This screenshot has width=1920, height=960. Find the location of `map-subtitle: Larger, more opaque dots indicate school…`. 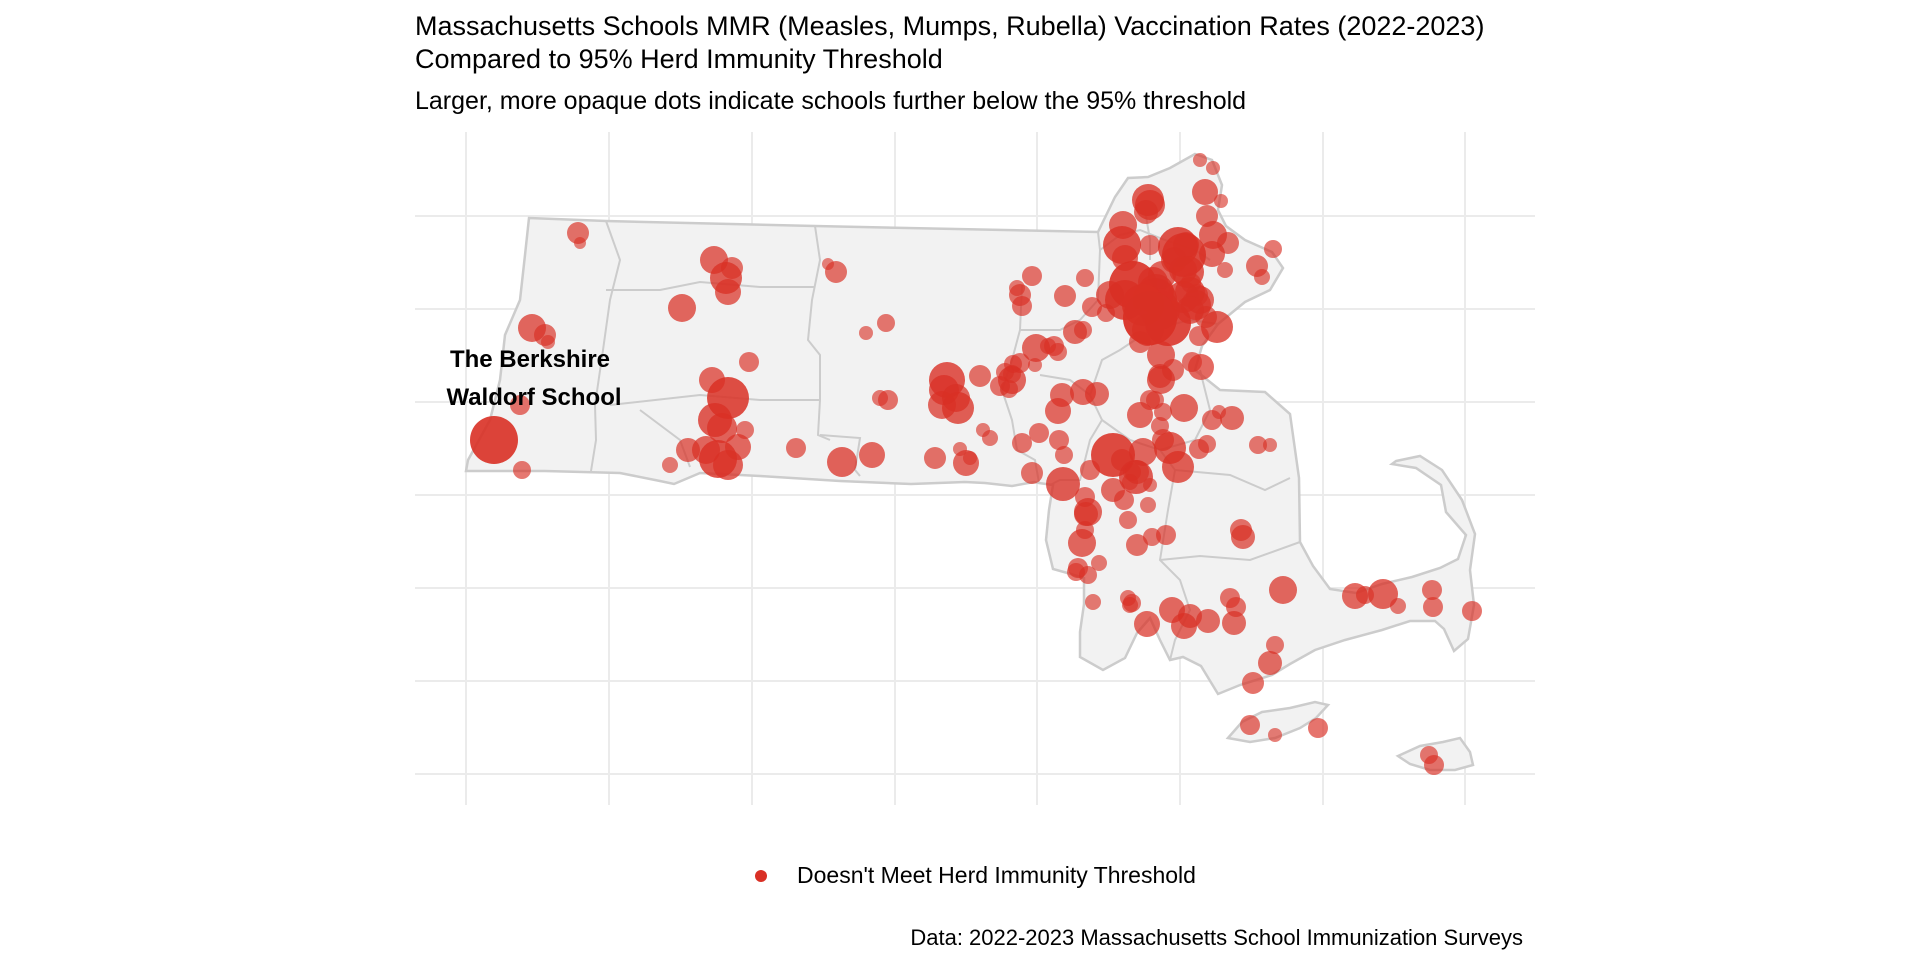

map-subtitle: Larger, more opaque dots indicate school… is located at coordinates (831, 101).